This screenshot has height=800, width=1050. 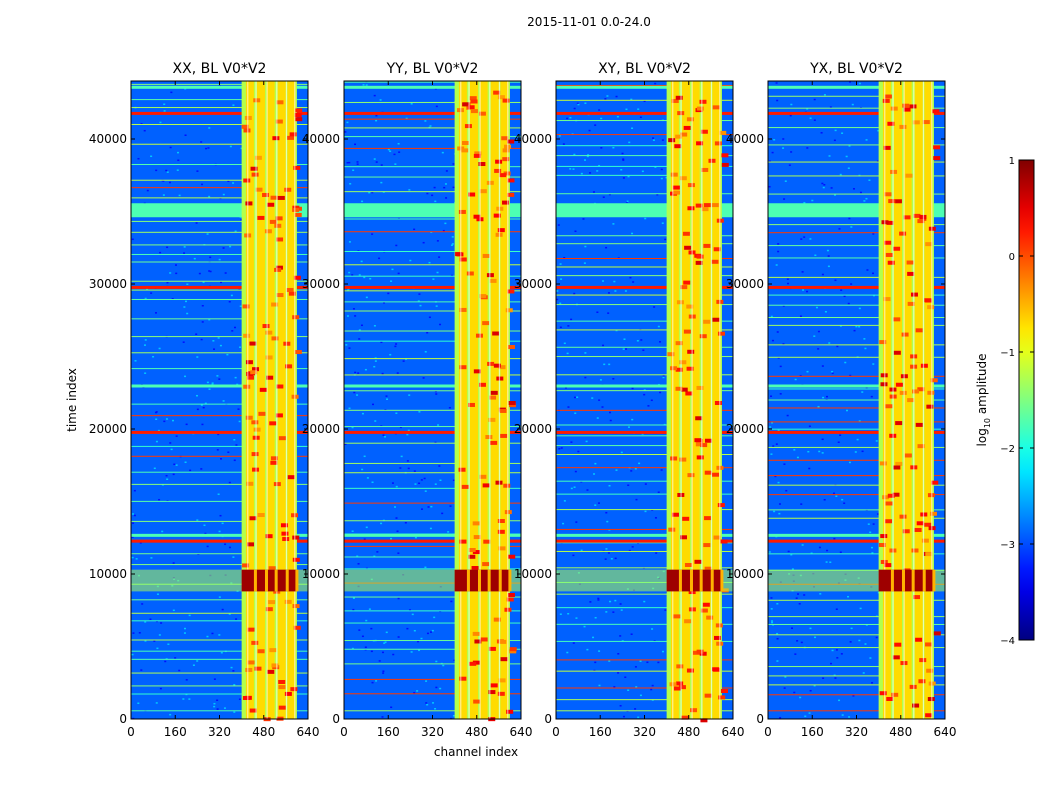 I want to click on colorbar-tick-label: −1, so click(x=1007, y=353).